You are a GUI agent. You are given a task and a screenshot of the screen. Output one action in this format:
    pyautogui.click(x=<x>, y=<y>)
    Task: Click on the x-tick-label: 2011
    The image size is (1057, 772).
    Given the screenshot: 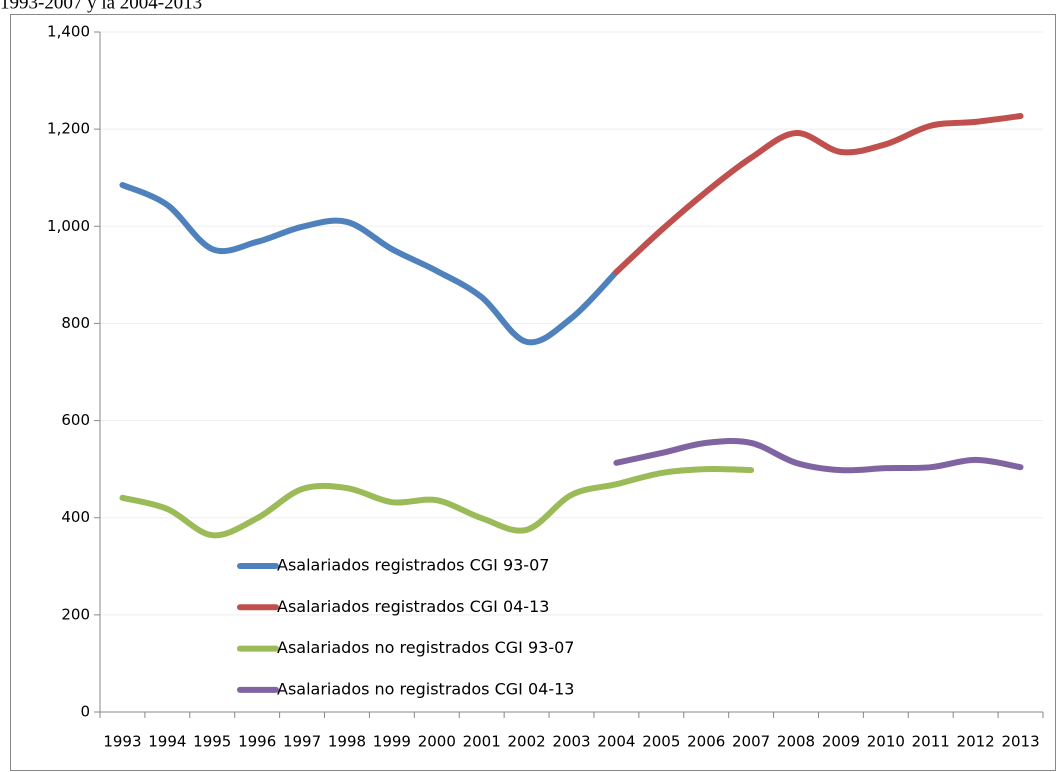 What is the action you would take?
    pyautogui.click(x=931, y=742)
    